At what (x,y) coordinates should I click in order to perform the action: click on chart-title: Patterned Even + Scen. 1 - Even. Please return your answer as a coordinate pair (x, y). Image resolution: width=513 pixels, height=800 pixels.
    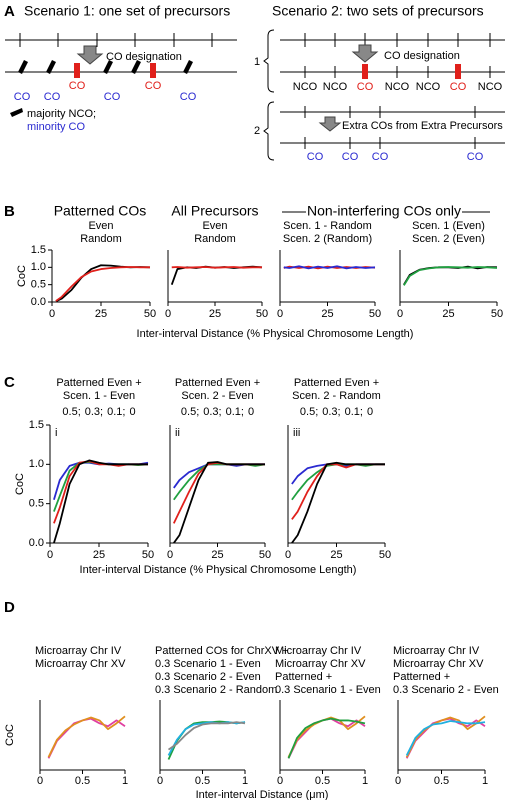
    Looking at the image, I should click on (98, 389).